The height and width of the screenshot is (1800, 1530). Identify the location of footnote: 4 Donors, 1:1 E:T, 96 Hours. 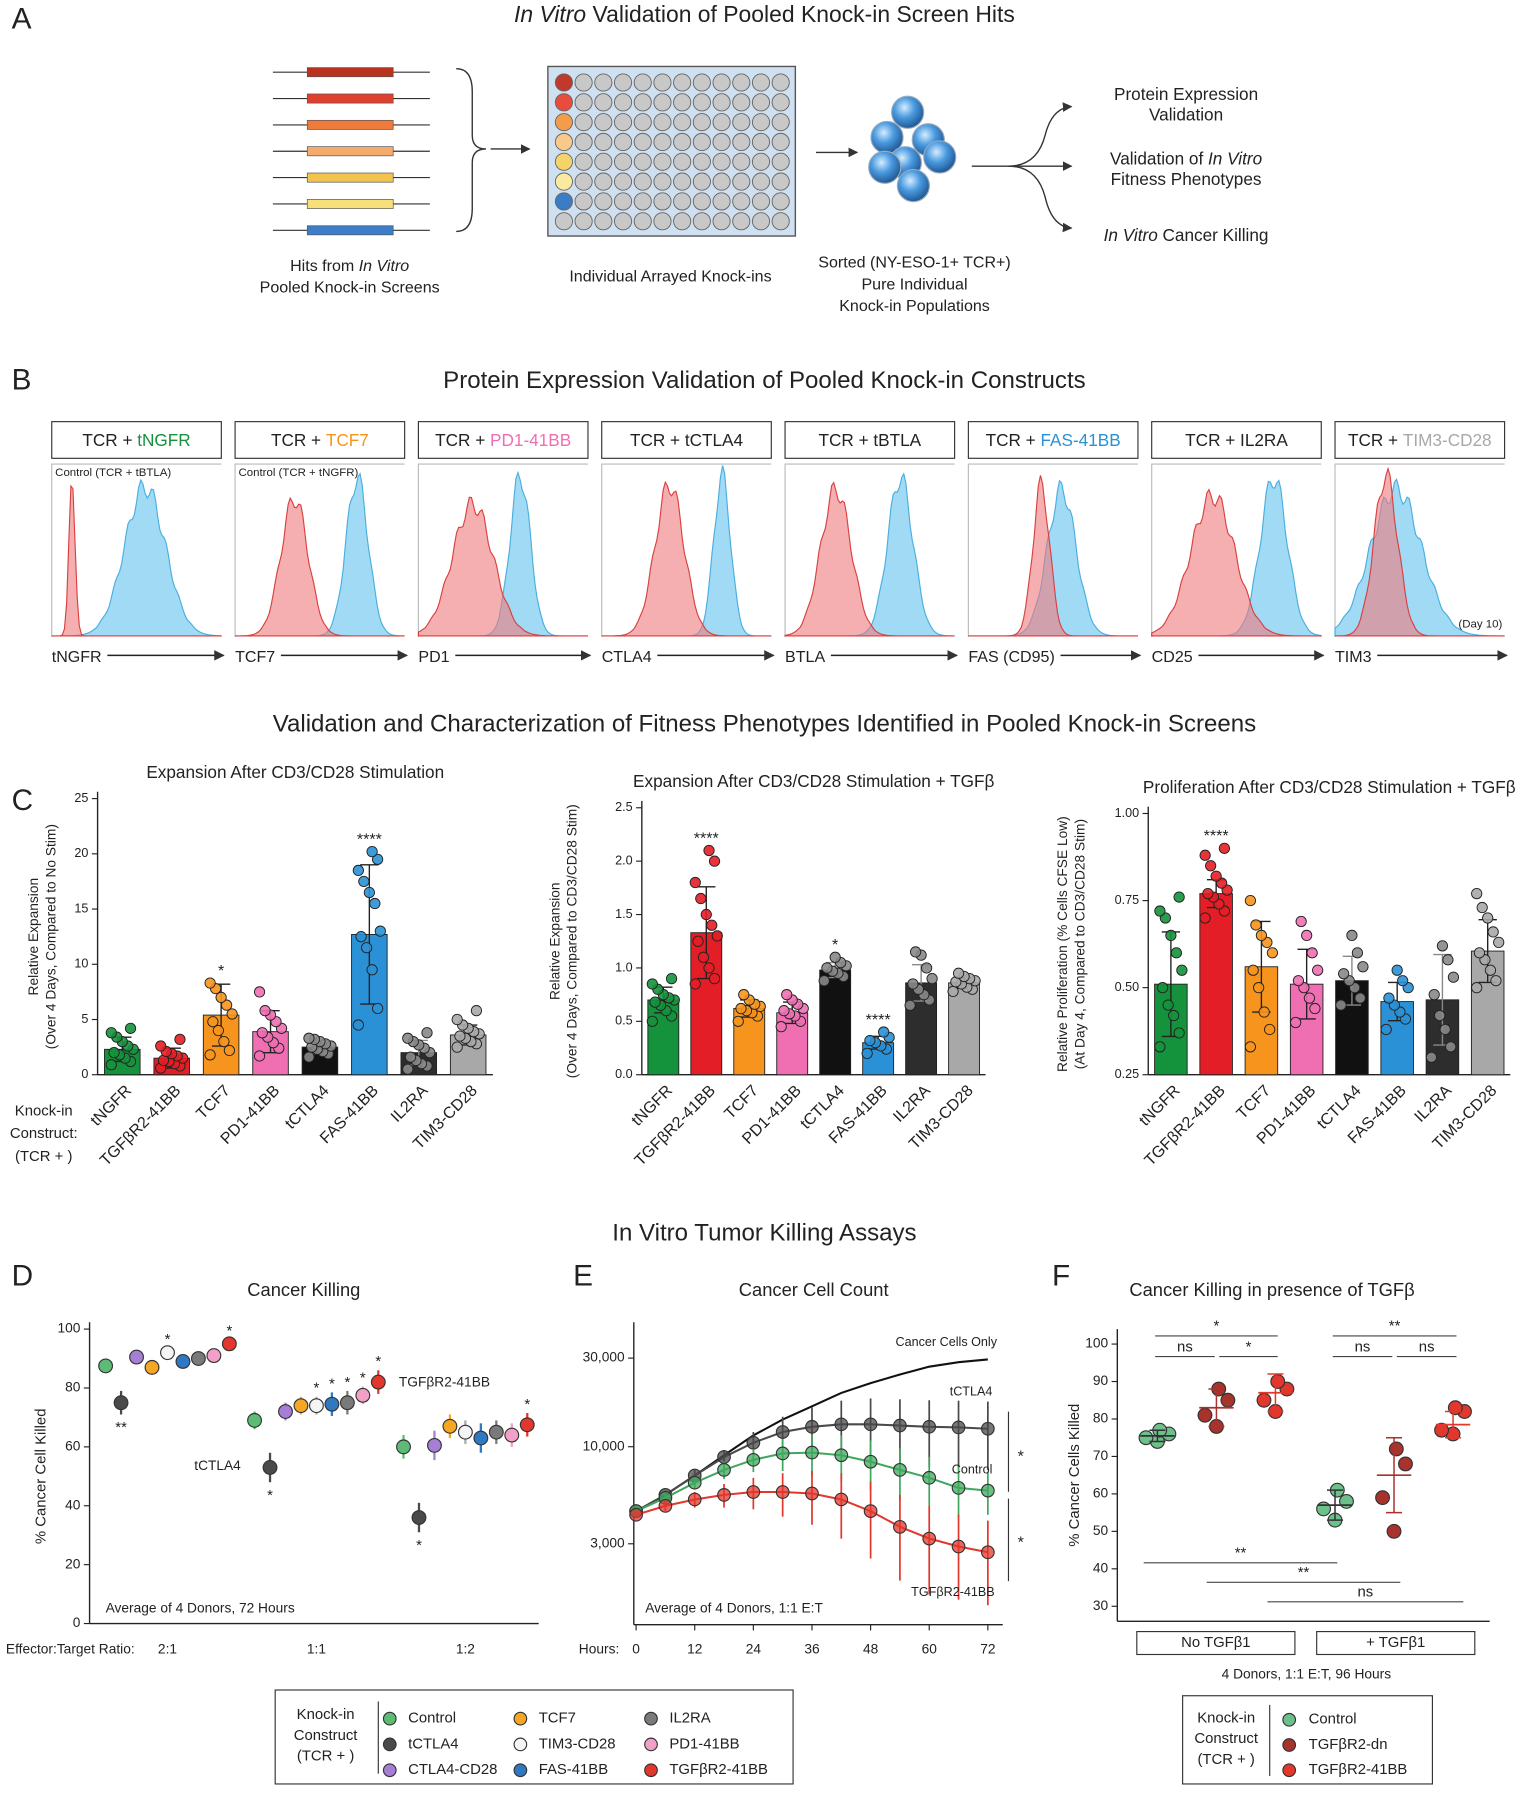
(1307, 1674).